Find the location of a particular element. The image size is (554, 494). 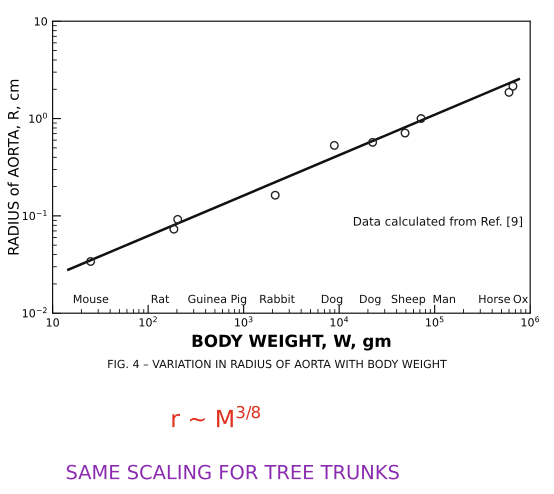

caption: FIG. 4 – VARIATION IN RADIUS OF AORTA WITH BODY WEIGHT is located at coordinates (277, 364).